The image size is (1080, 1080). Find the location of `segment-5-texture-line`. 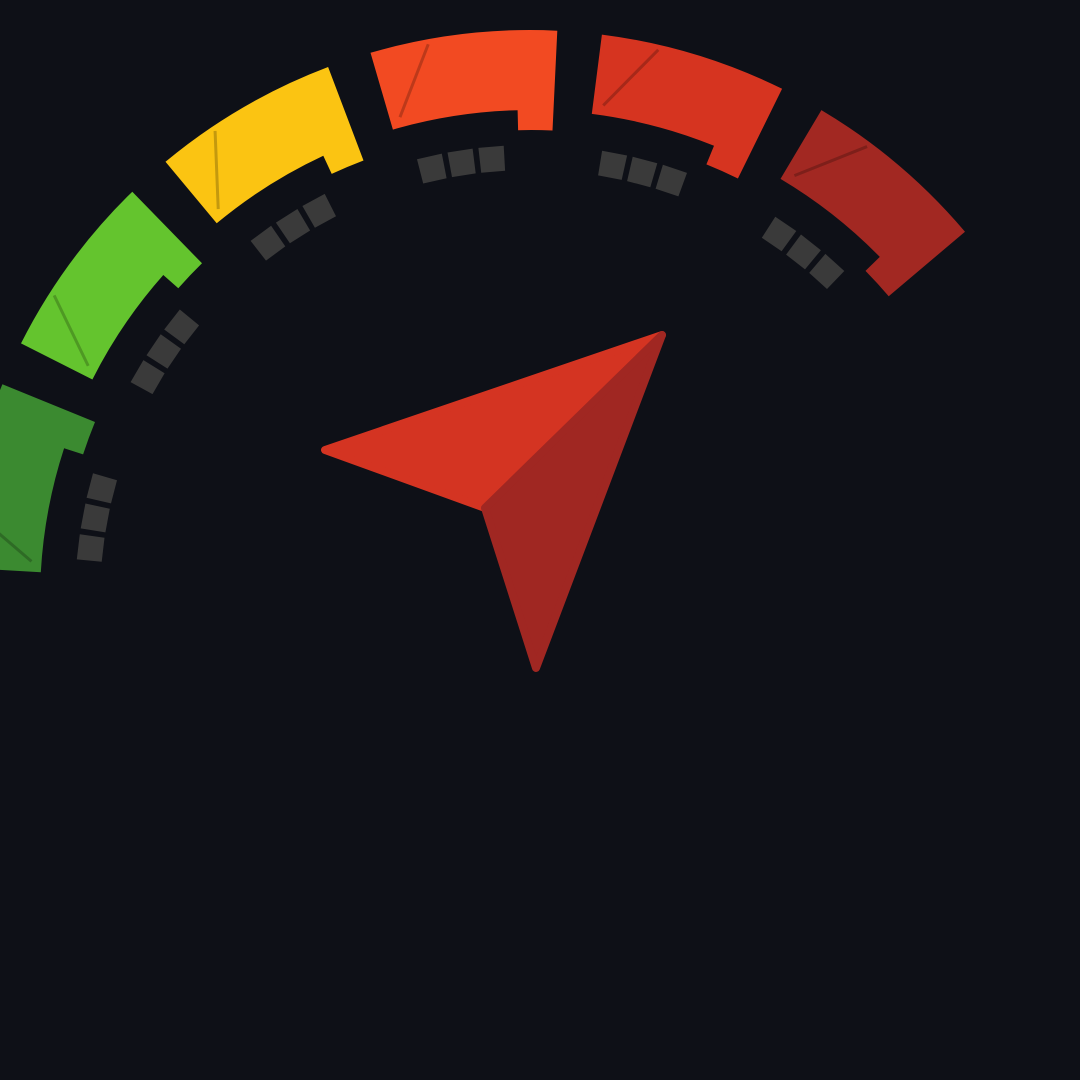

segment-5-texture-line is located at coordinates (631, 77).